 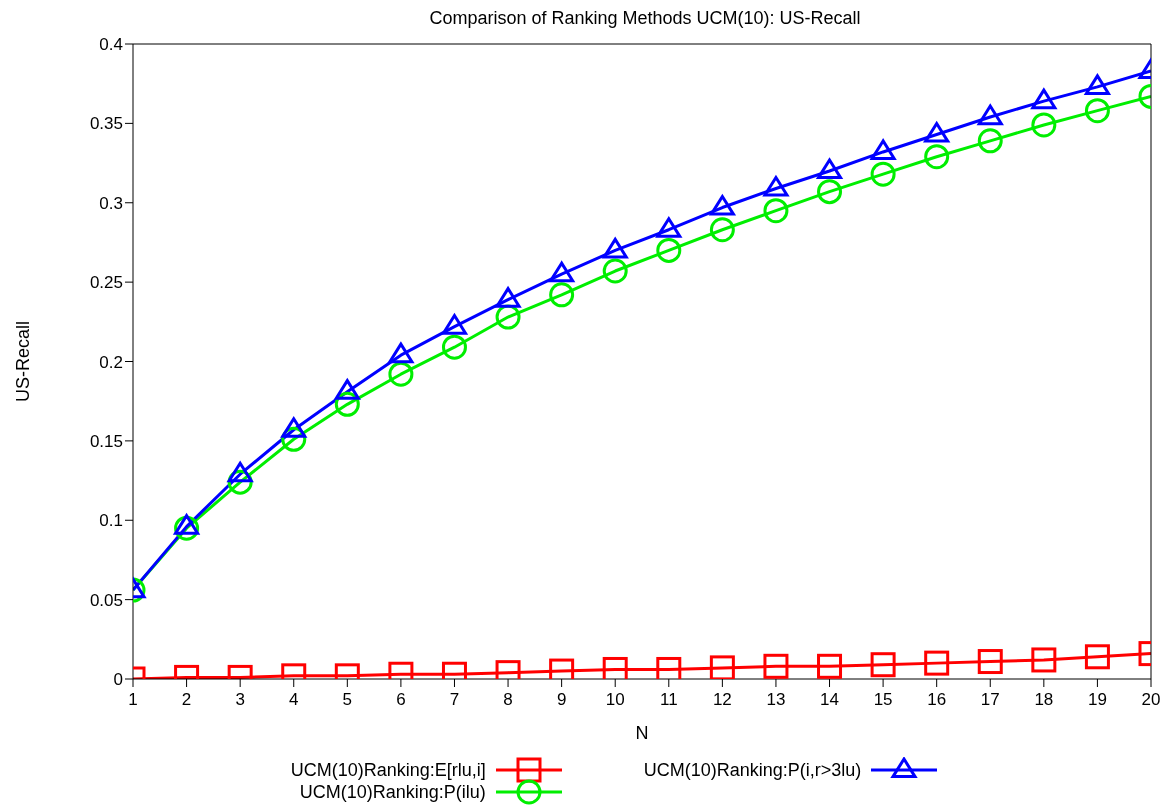 What do you see at coordinates (392, 792) in the screenshot?
I see `legend-label: UCM(10)Ranking:P(ilu)` at bounding box center [392, 792].